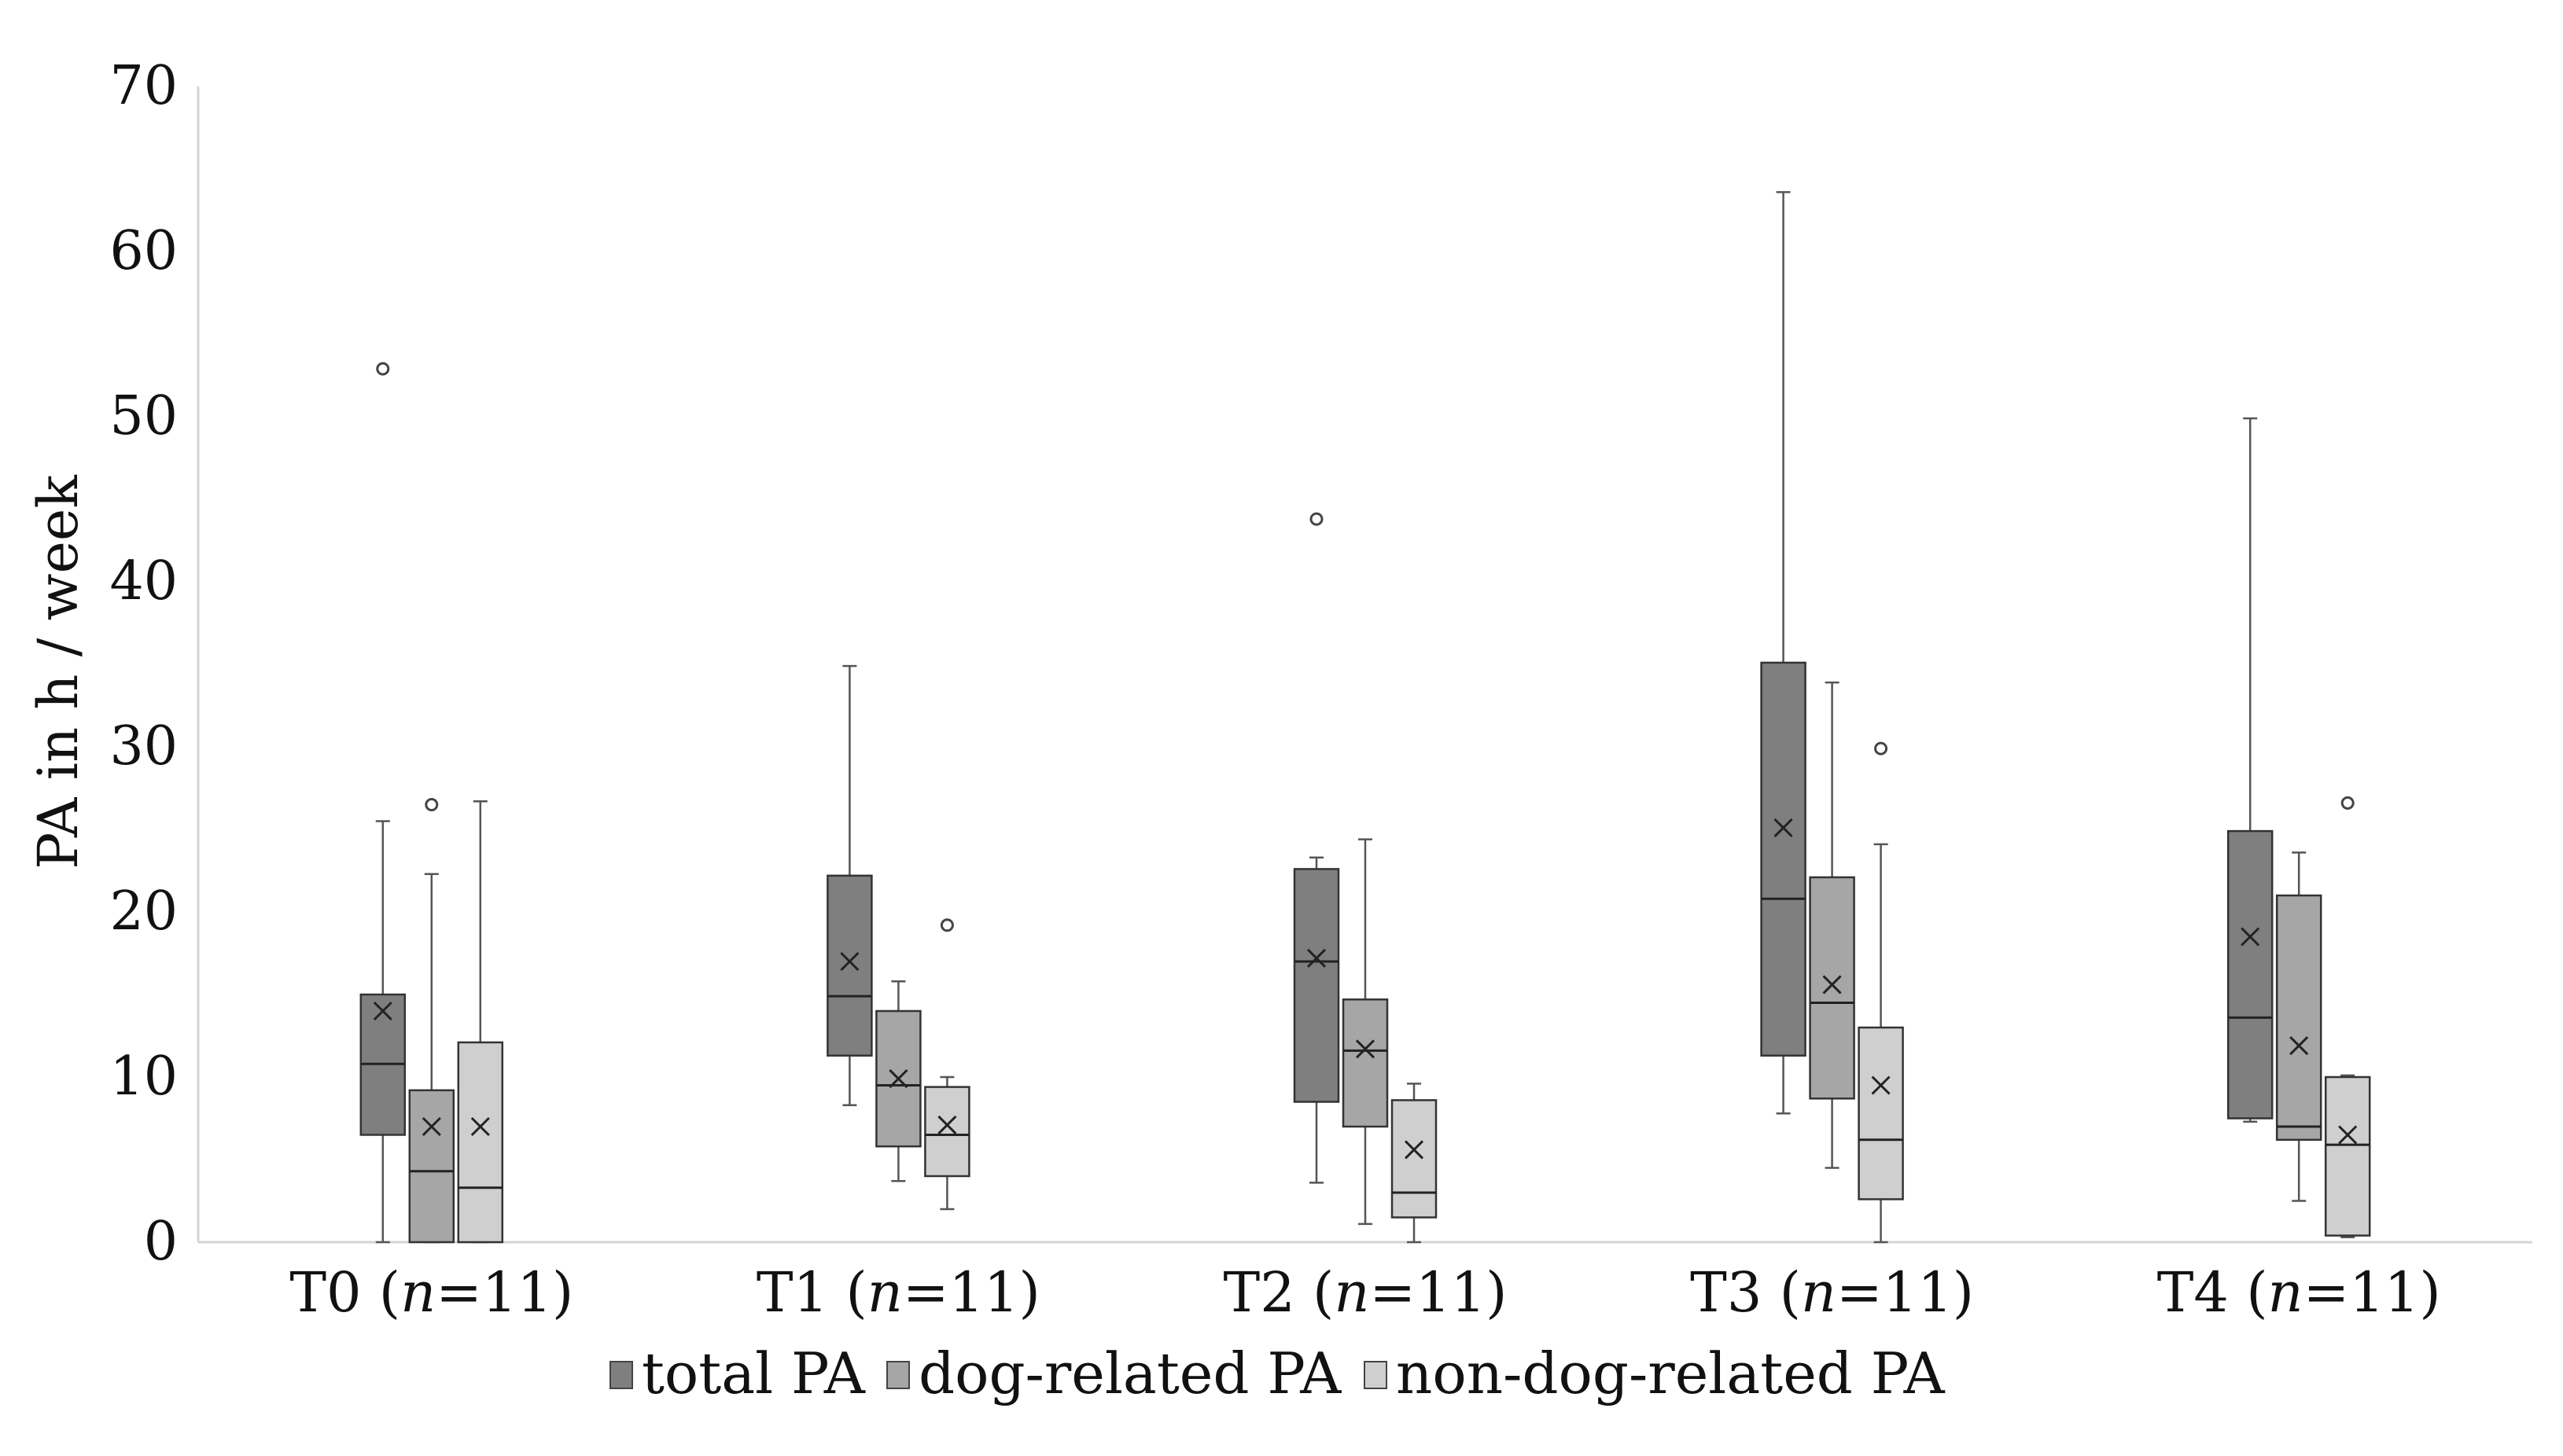 This screenshot has width=2563, height=1456. Describe the element at coordinates (1832, 1292) in the screenshot. I see `x-category-label: T3 (n=11)` at that location.